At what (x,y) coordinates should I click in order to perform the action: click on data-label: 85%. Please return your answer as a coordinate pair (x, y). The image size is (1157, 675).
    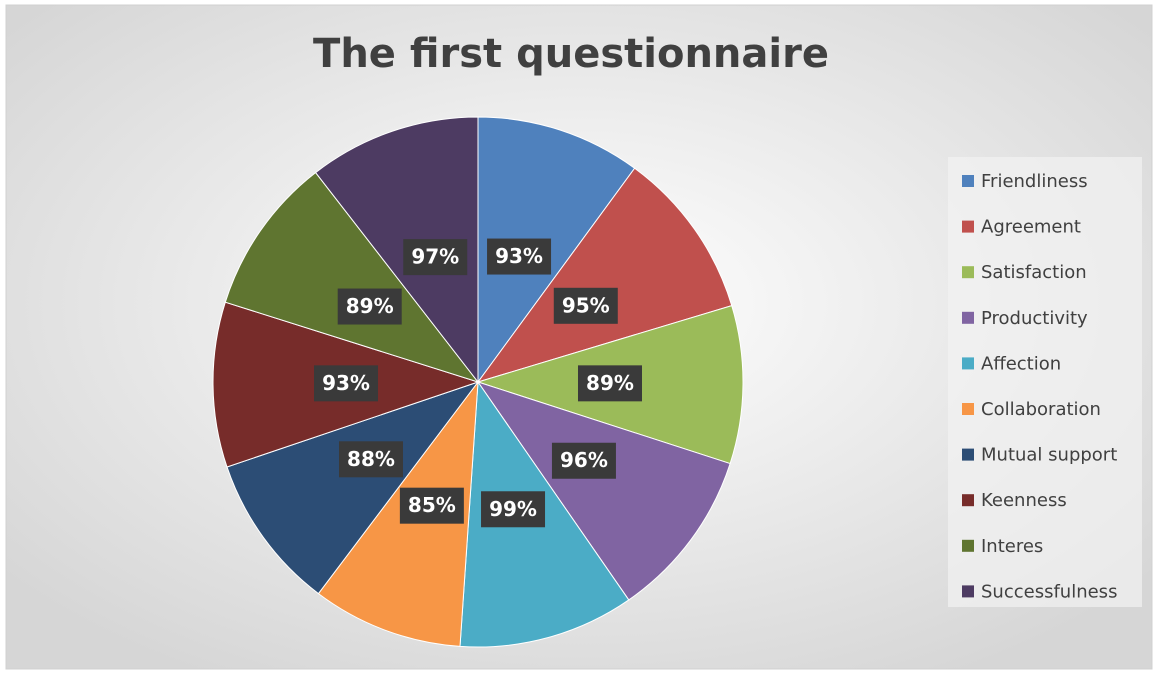
    Looking at the image, I should click on (432, 505).